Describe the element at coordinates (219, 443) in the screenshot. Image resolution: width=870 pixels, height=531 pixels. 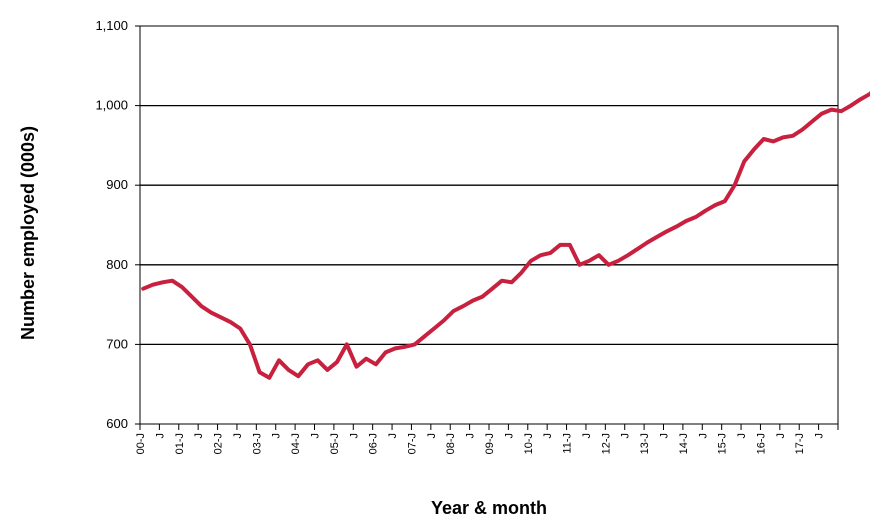
I see `x-tick-label: 02-J` at that location.